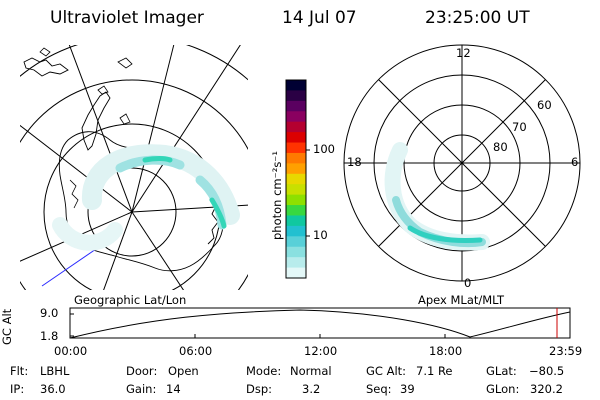 The image size is (600, 400). I want to click on flt-value: LBHL, so click(55, 371).